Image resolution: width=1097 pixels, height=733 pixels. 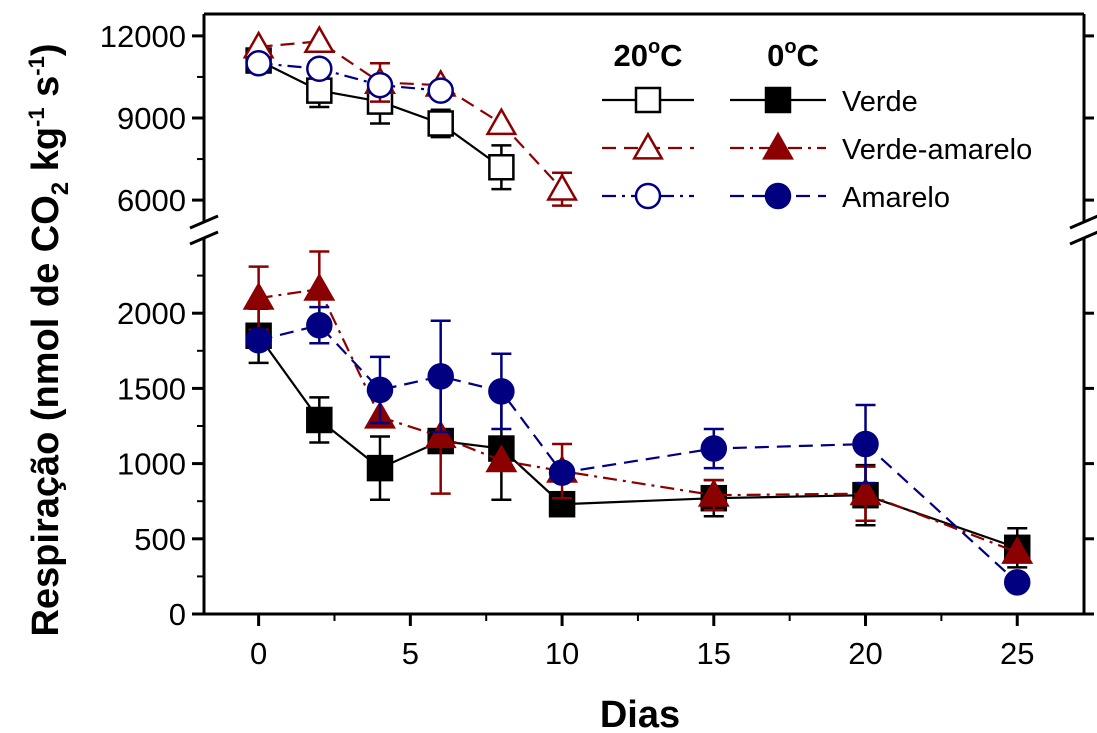 What do you see at coordinates (1017, 653) in the screenshot?
I see `x-tick-label: 25` at bounding box center [1017, 653].